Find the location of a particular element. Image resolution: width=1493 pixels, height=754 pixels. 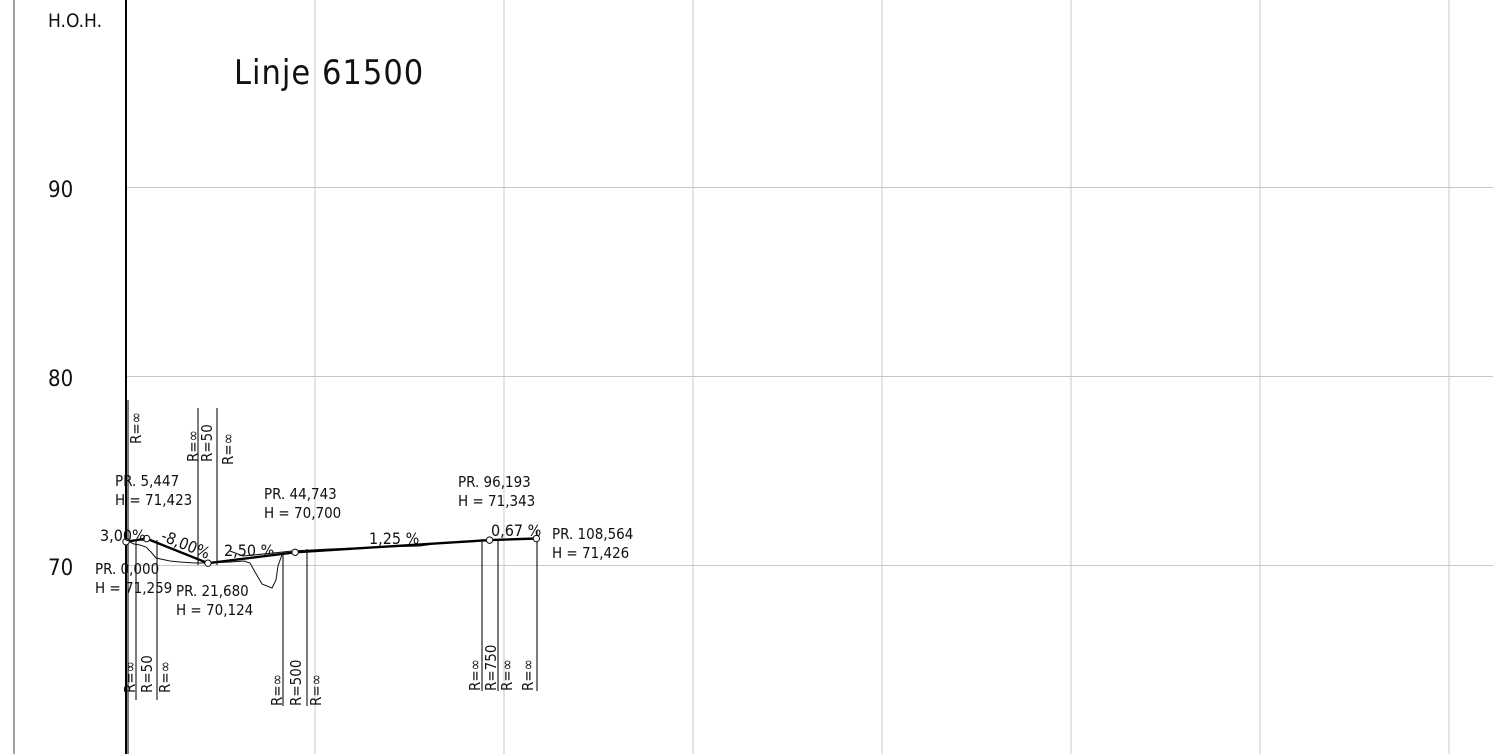

grade-label-4: 1,25 % is located at coordinates (394, 538).